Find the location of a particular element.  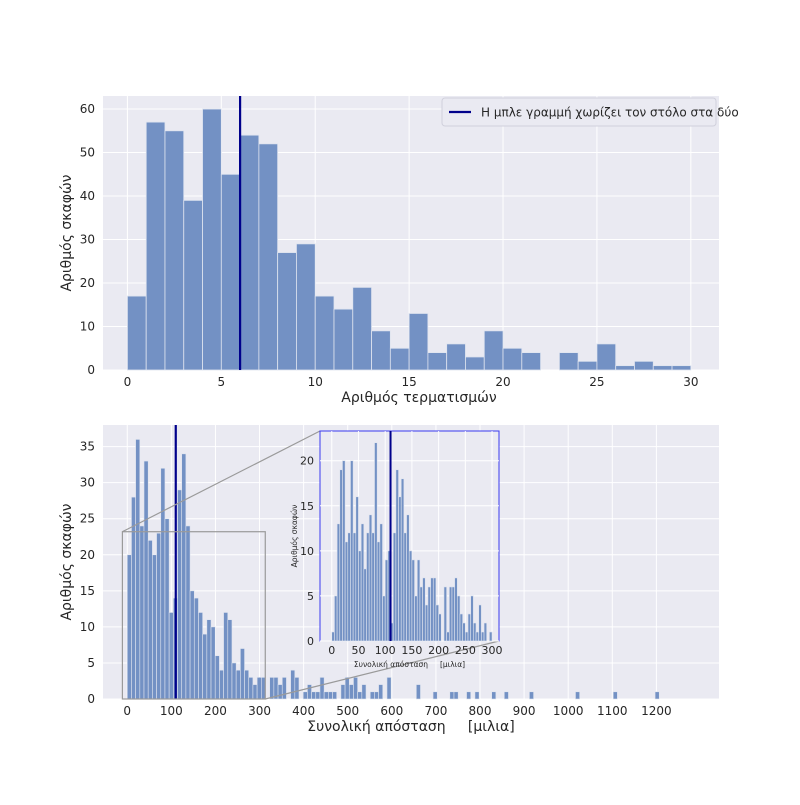

top-x-tick-label: 0 is located at coordinates (128, 382).